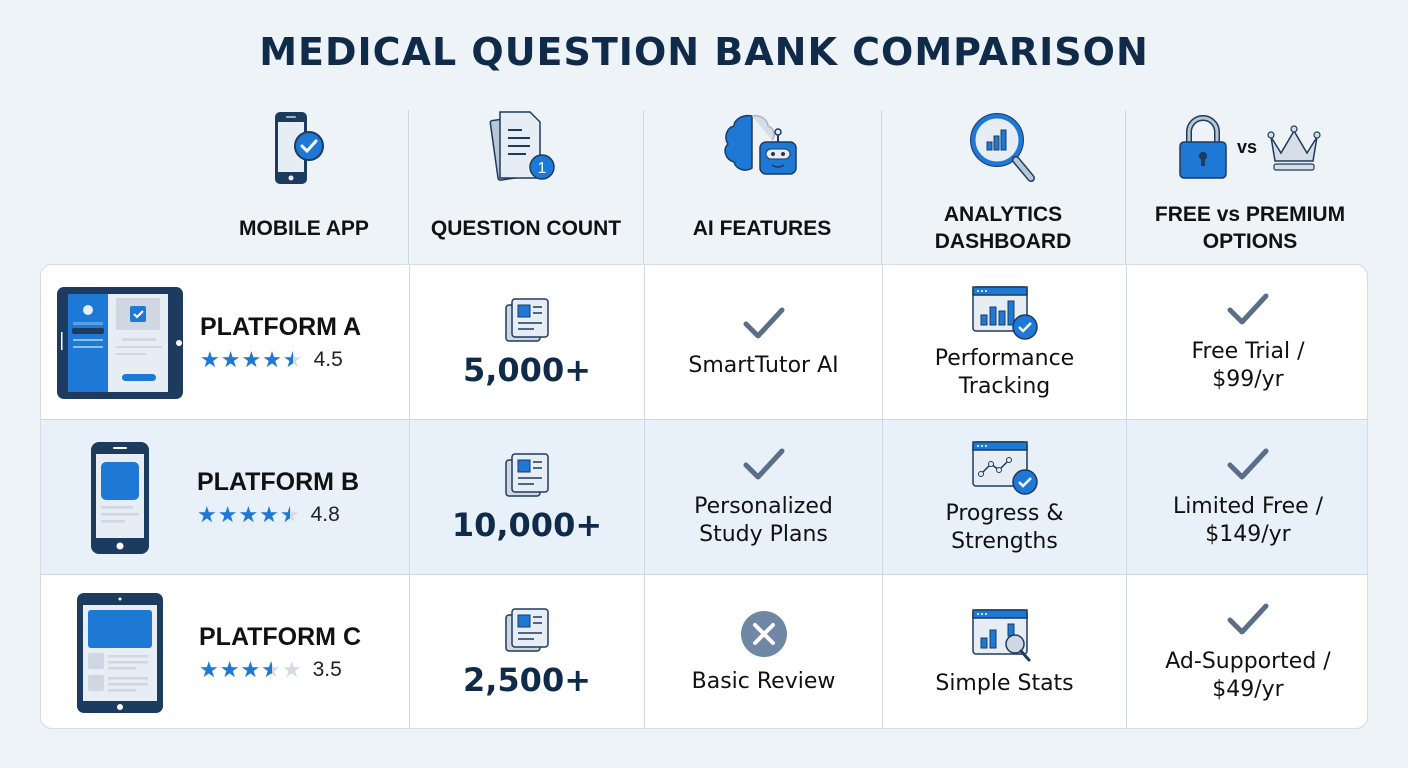 This screenshot has height=768, width=1408. What do you see at coordinates (327, 669) in the screenshot?
I see `rating-value: 3.5` at bounding box center [327, 669].